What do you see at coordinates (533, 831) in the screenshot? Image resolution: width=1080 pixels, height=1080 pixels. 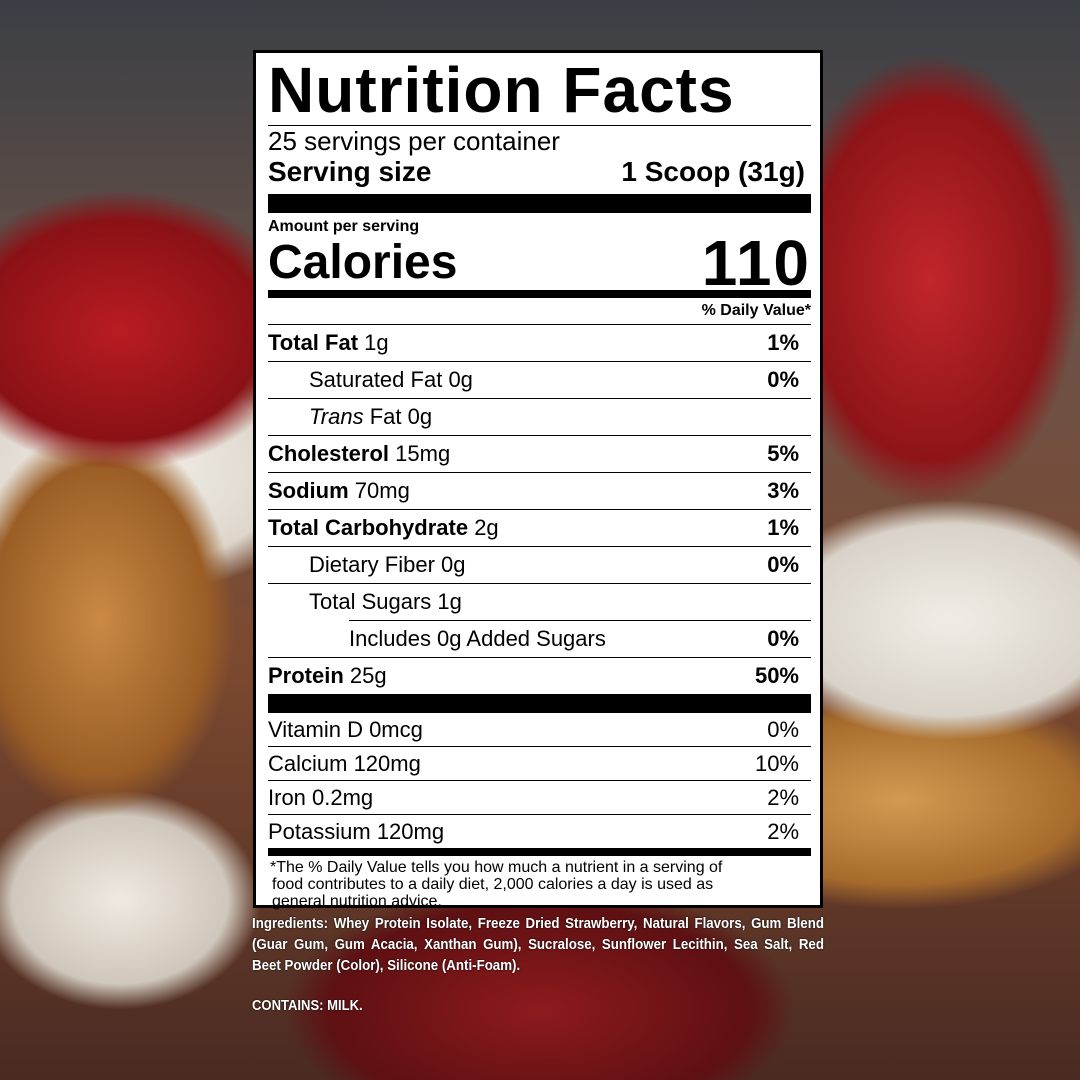 I see `vitamin-row-potassium: Potassium 120mg 2%` at bounding box center [533, 831].